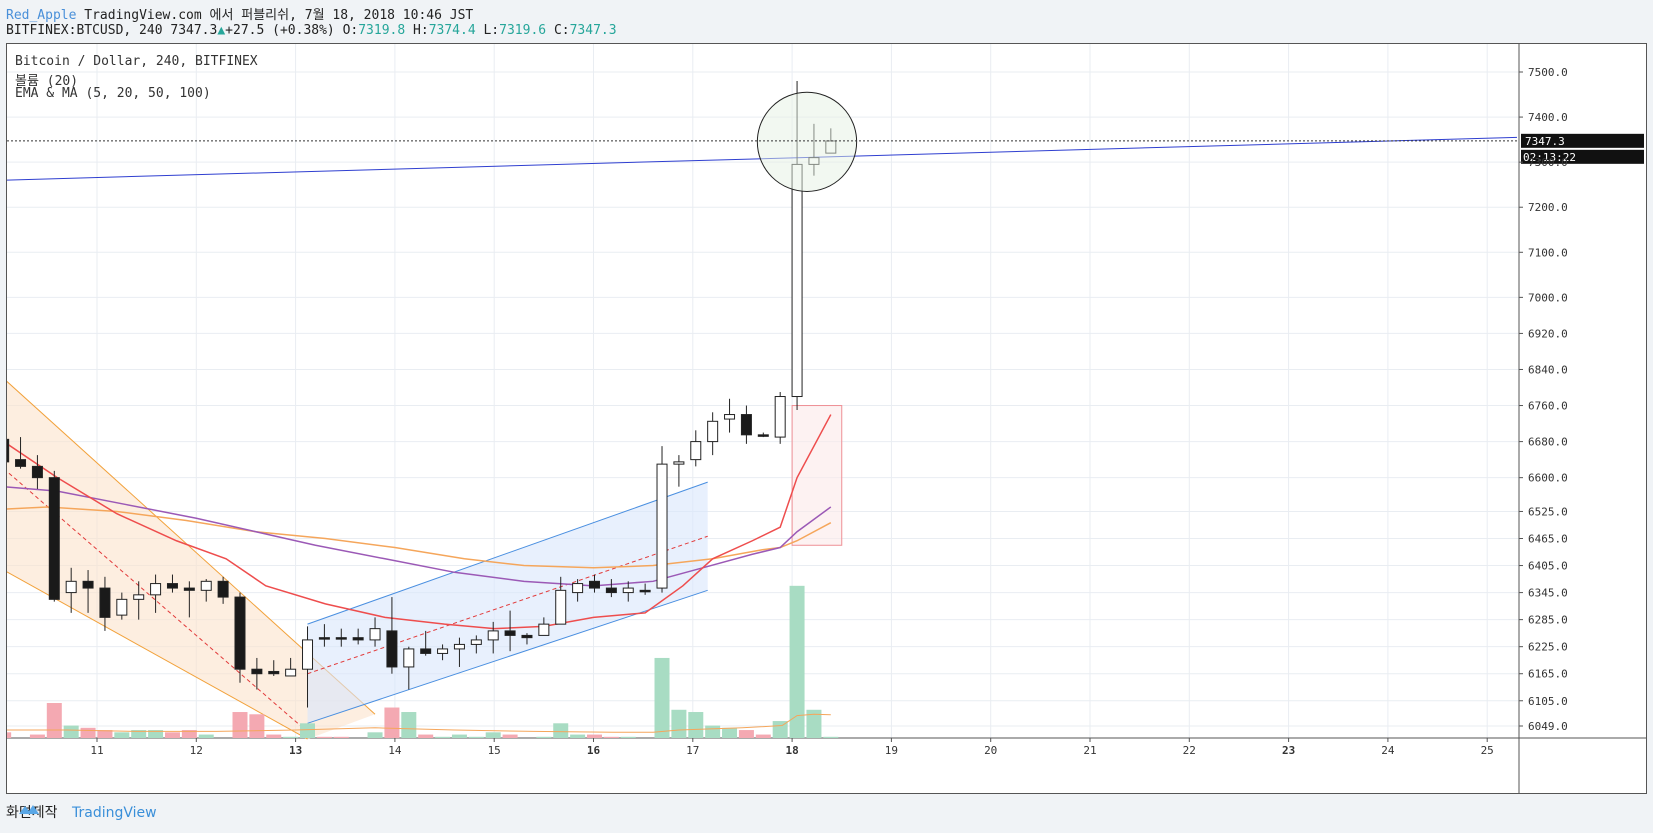  What do you see at coordinates (1089, 750) in the screenshot?
I see `date-tick-label: 21` at bounding box center [1089, 750].